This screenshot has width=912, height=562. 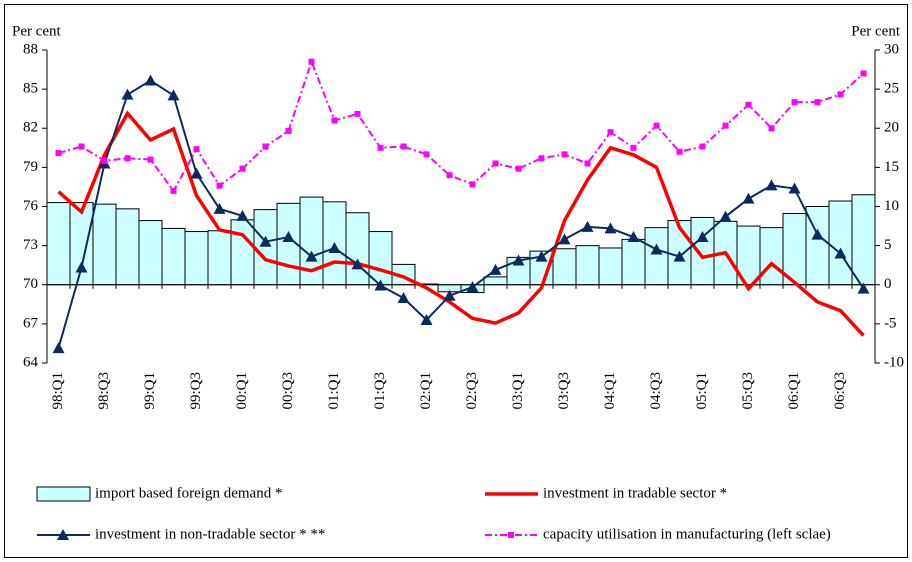 What do you see at coordinates (242, 391) in the screenshot?
I see `x-tick-label: 00:Q1` at bounding box center [242, 391].